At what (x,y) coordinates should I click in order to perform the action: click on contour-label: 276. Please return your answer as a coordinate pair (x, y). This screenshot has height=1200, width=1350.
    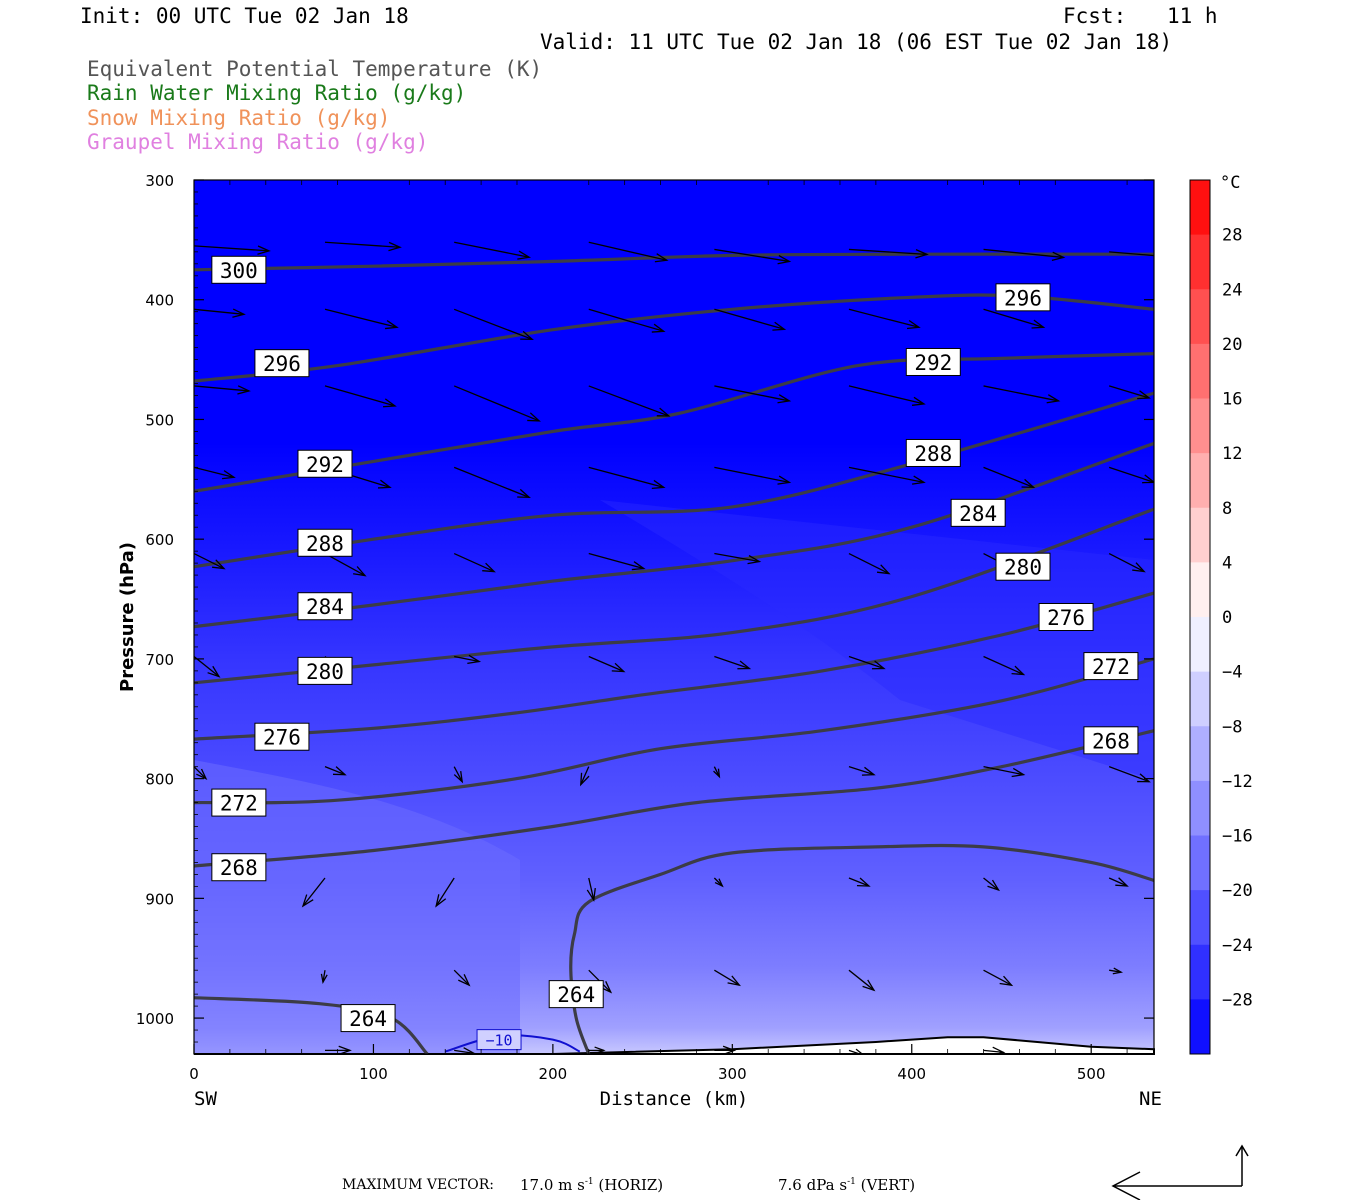
    Looking at the image, I should click on (1066, 617).